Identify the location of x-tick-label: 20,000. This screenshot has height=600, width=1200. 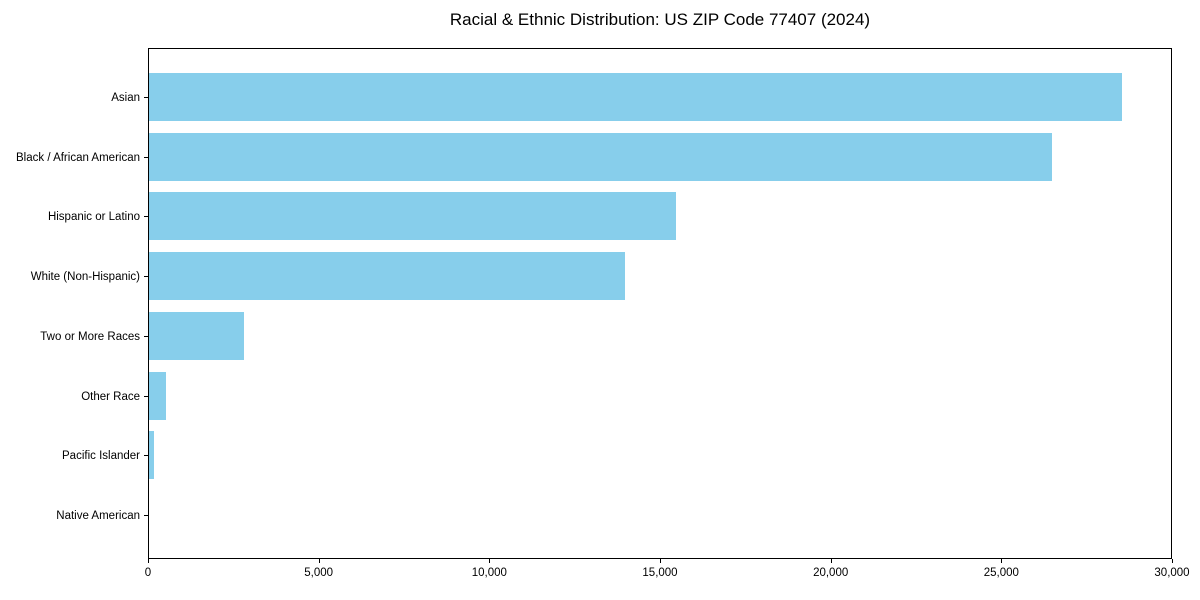
(831, 573).